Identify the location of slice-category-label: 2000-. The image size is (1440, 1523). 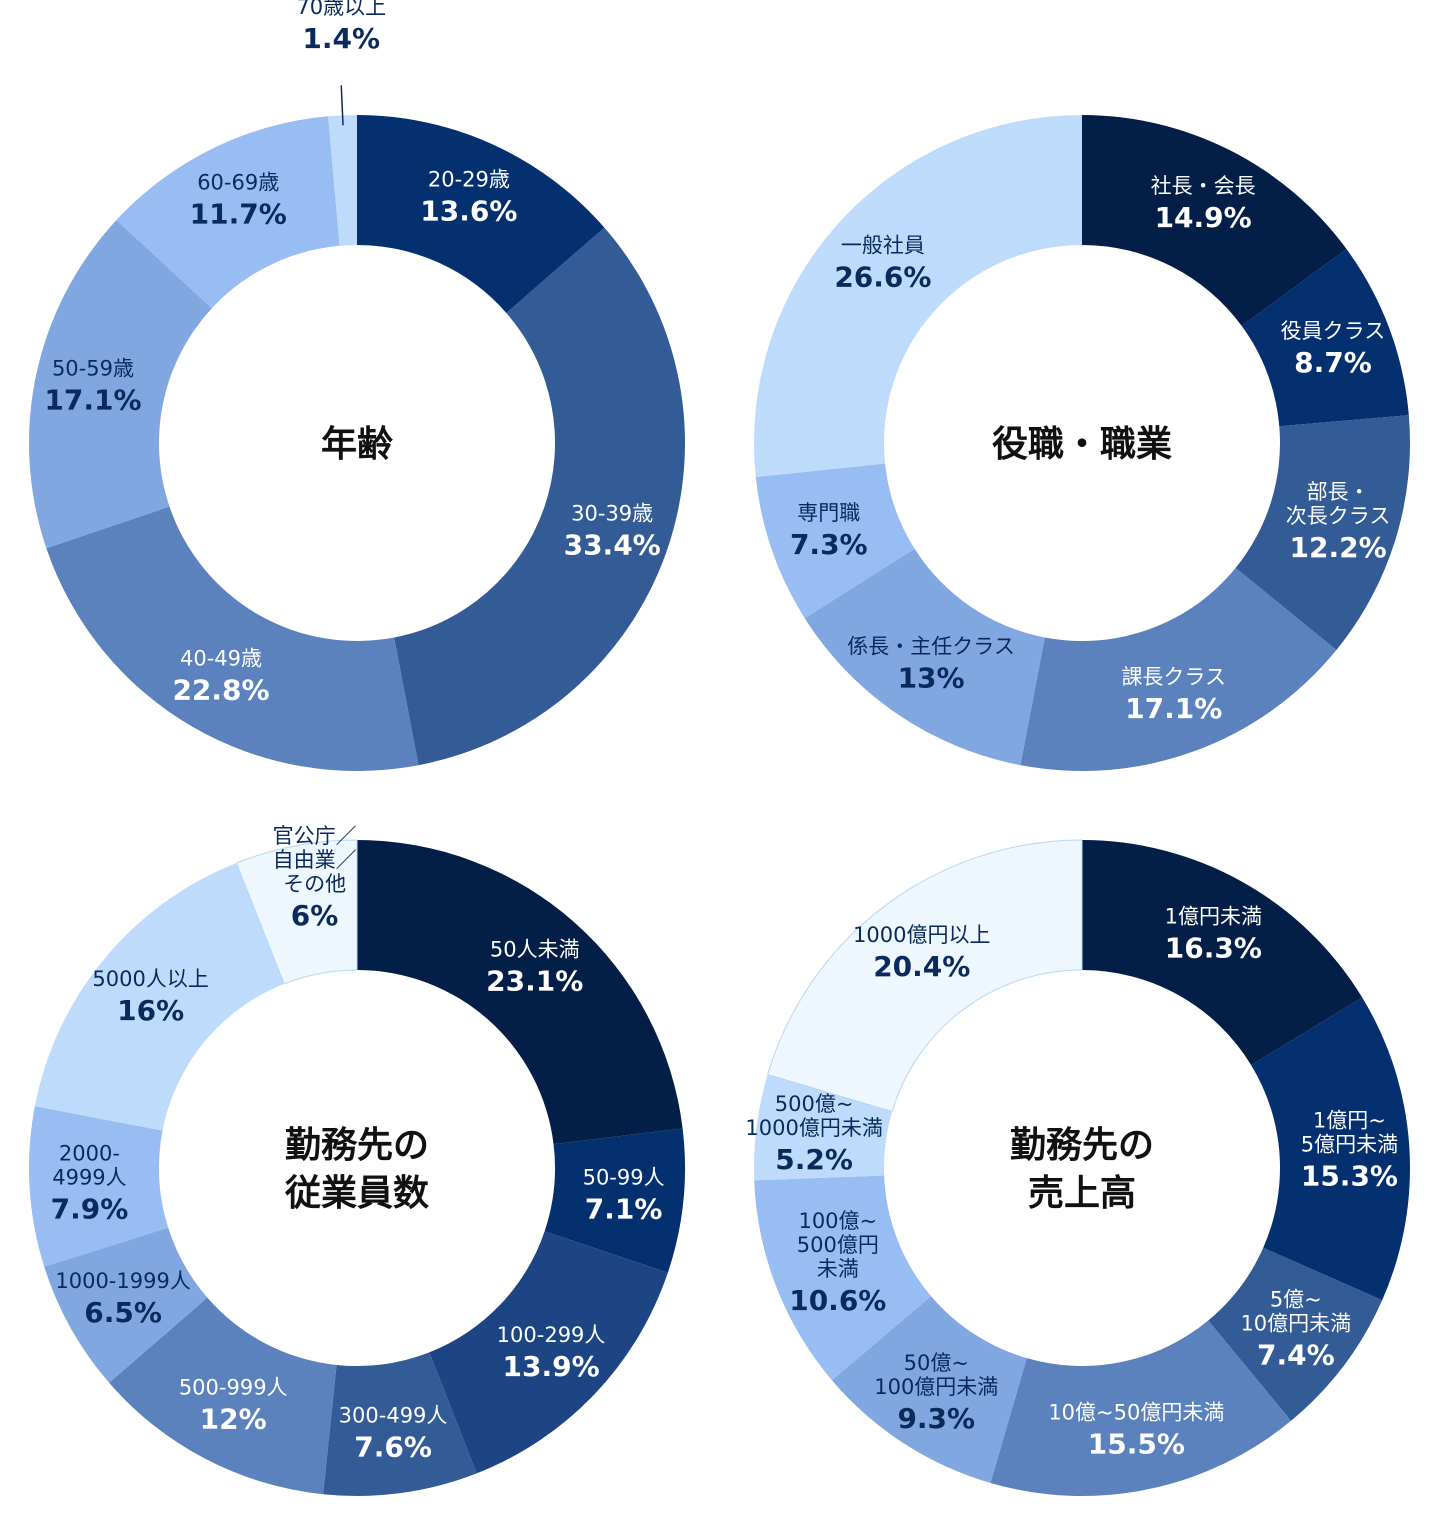
(89, 1154).